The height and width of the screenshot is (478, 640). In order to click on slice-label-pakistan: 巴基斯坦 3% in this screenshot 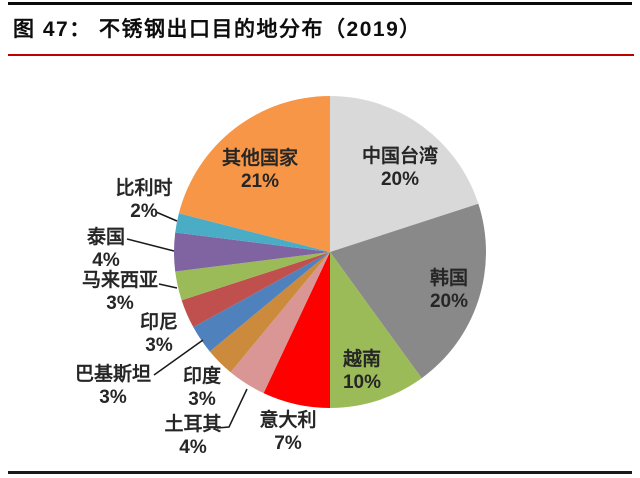, I will do `click(113, 386)`.